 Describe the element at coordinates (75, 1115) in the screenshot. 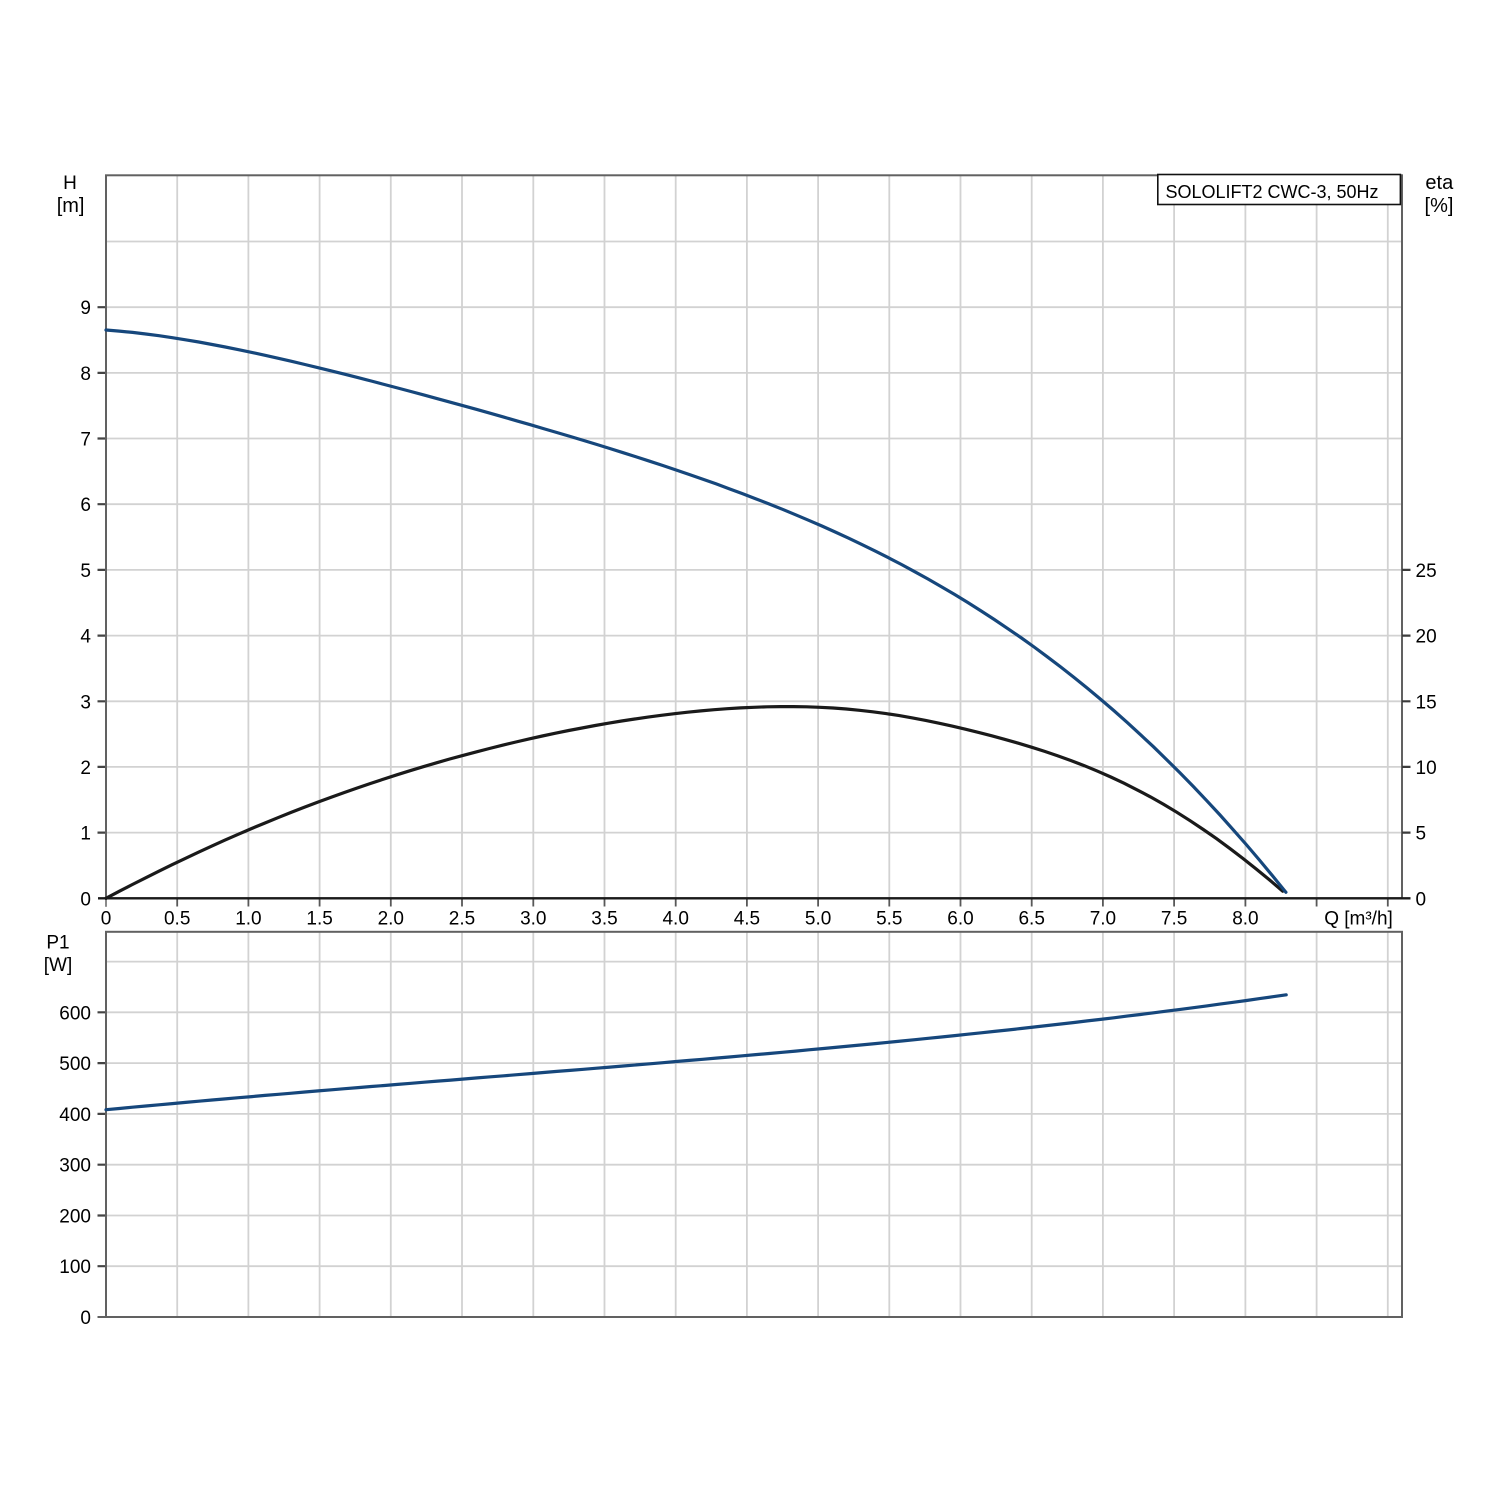

I see `svg-text: 400` at that location.